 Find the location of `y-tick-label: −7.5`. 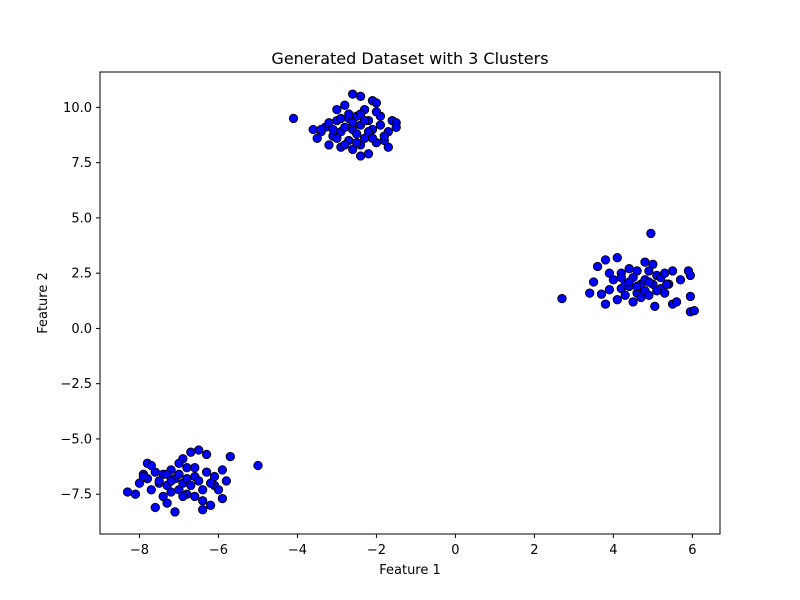

y-tick-label: −7.5 is located at coordinates (76, 495).